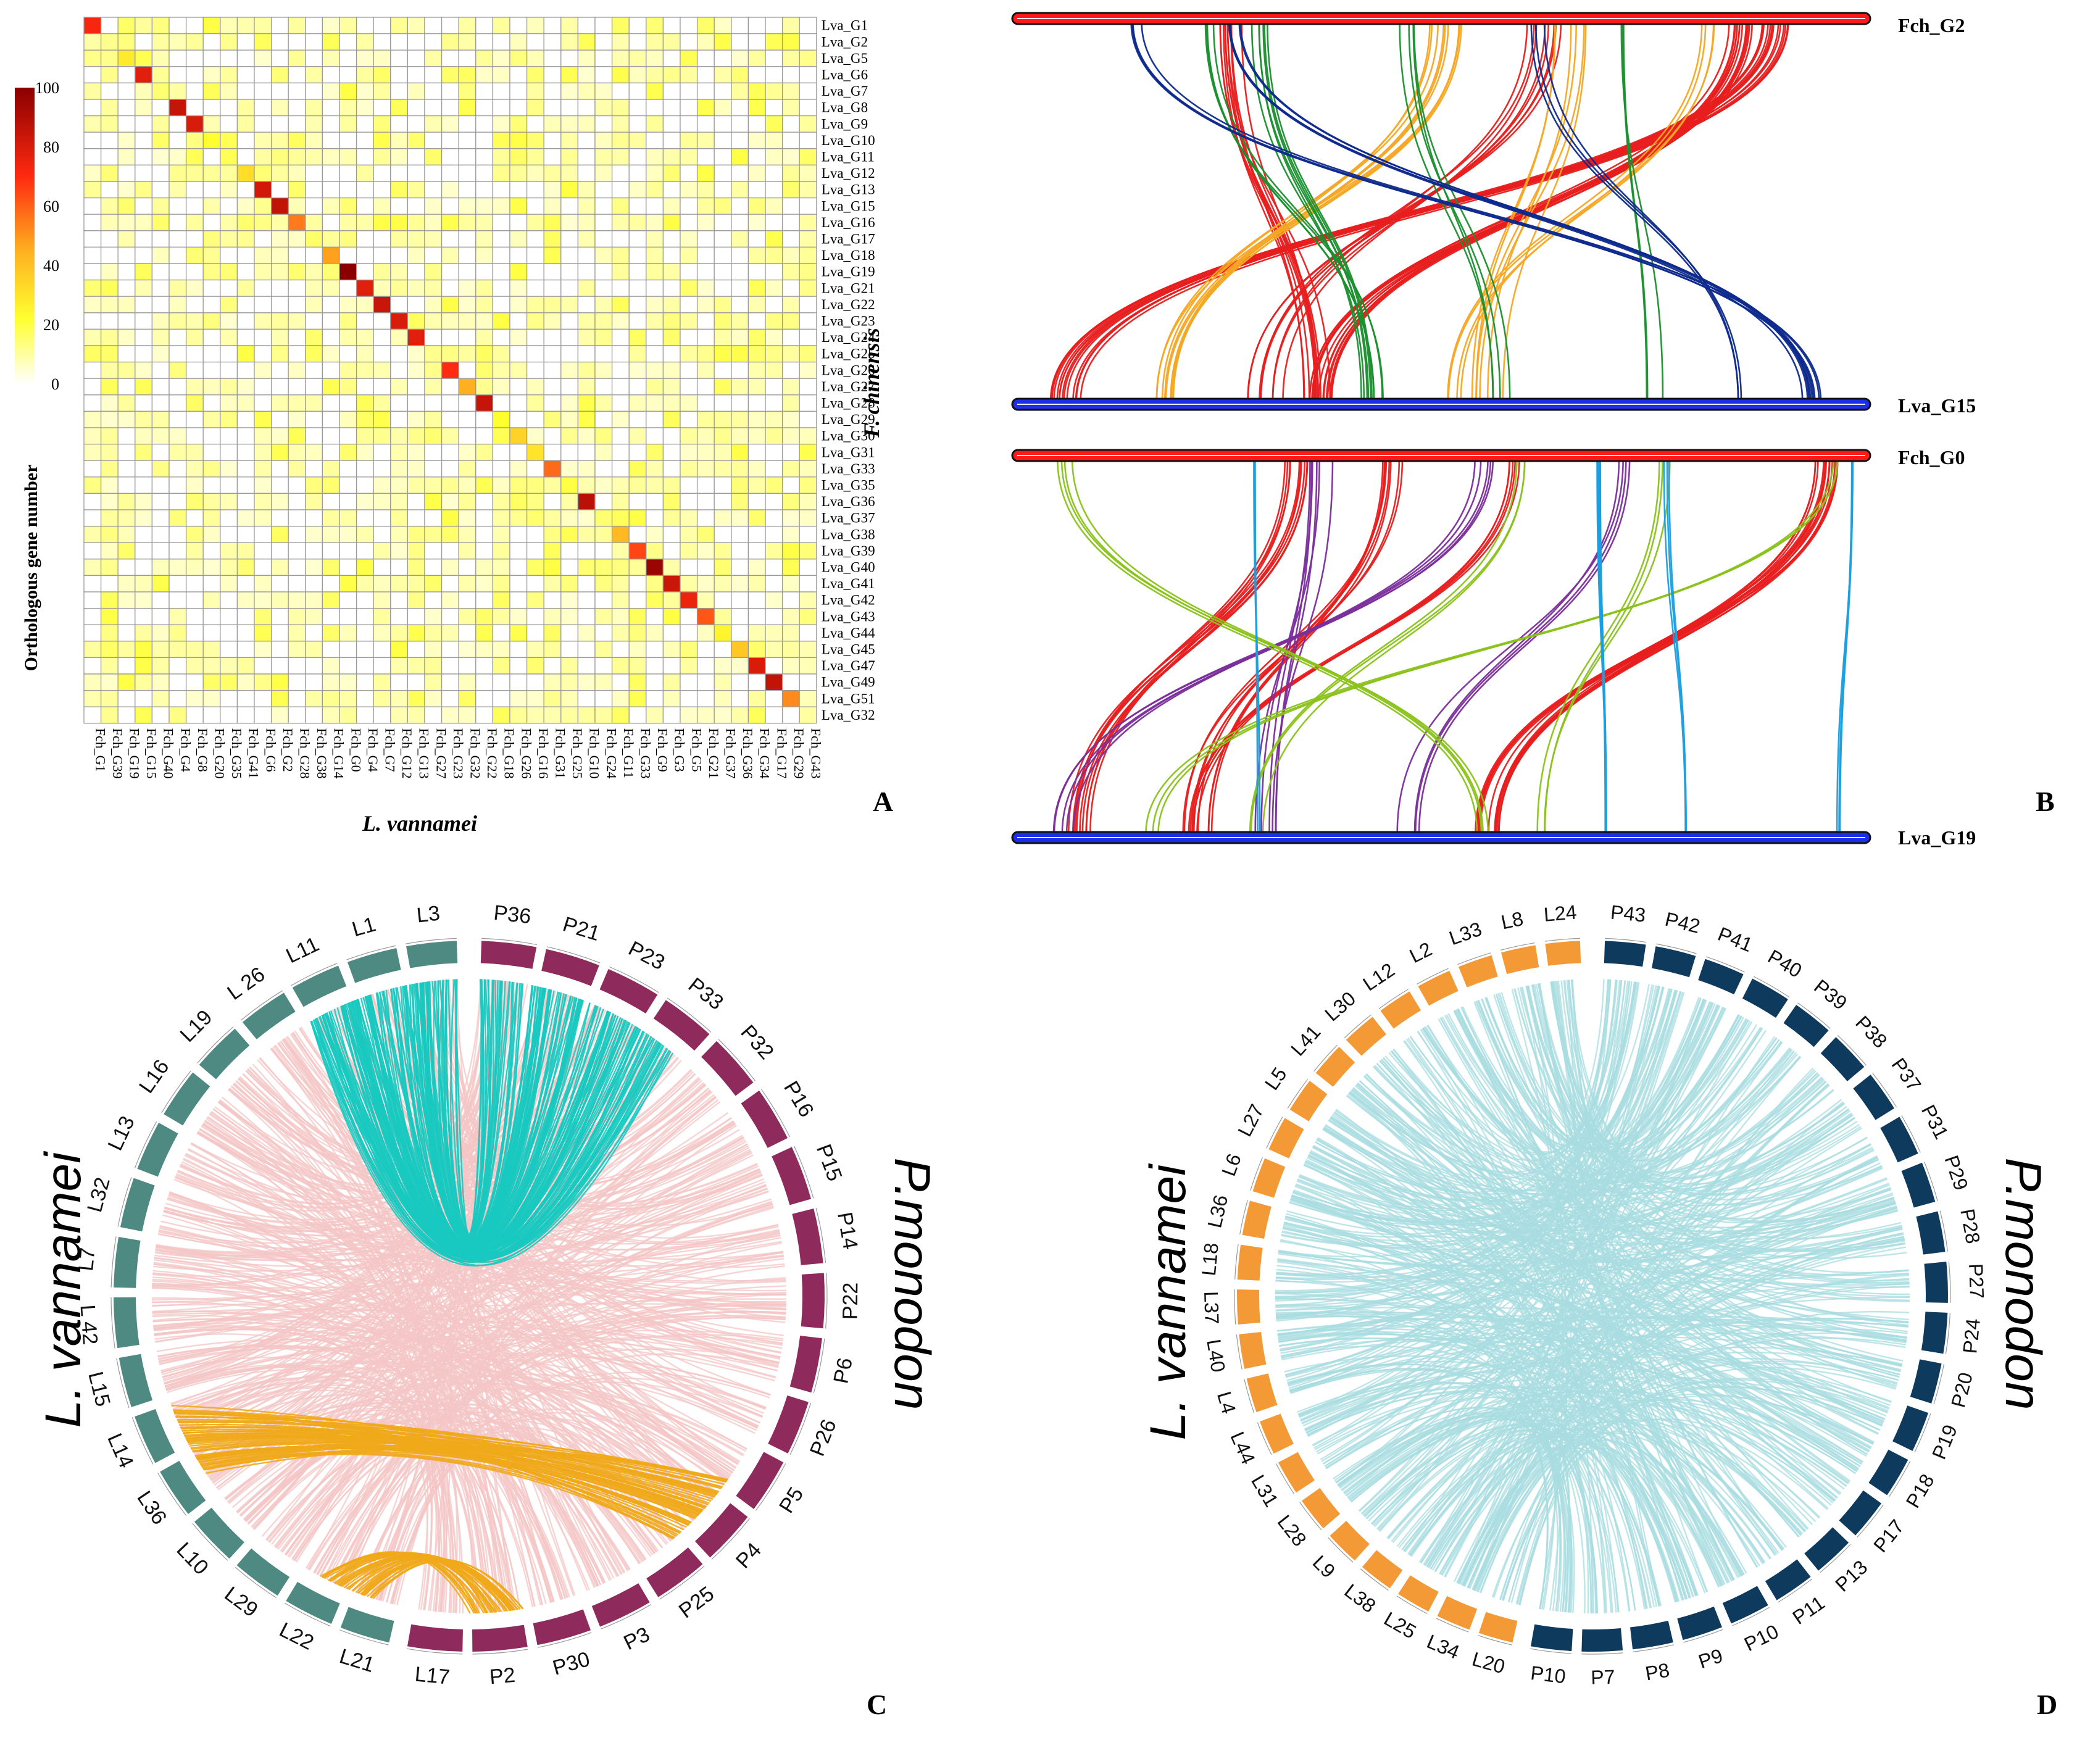 This screenshot has height=1764, width=2077. What do you see at coordinates (829, 1162) in the screenshot?
I see `chromosome-label: P15` at bounding box center [829, 1162].